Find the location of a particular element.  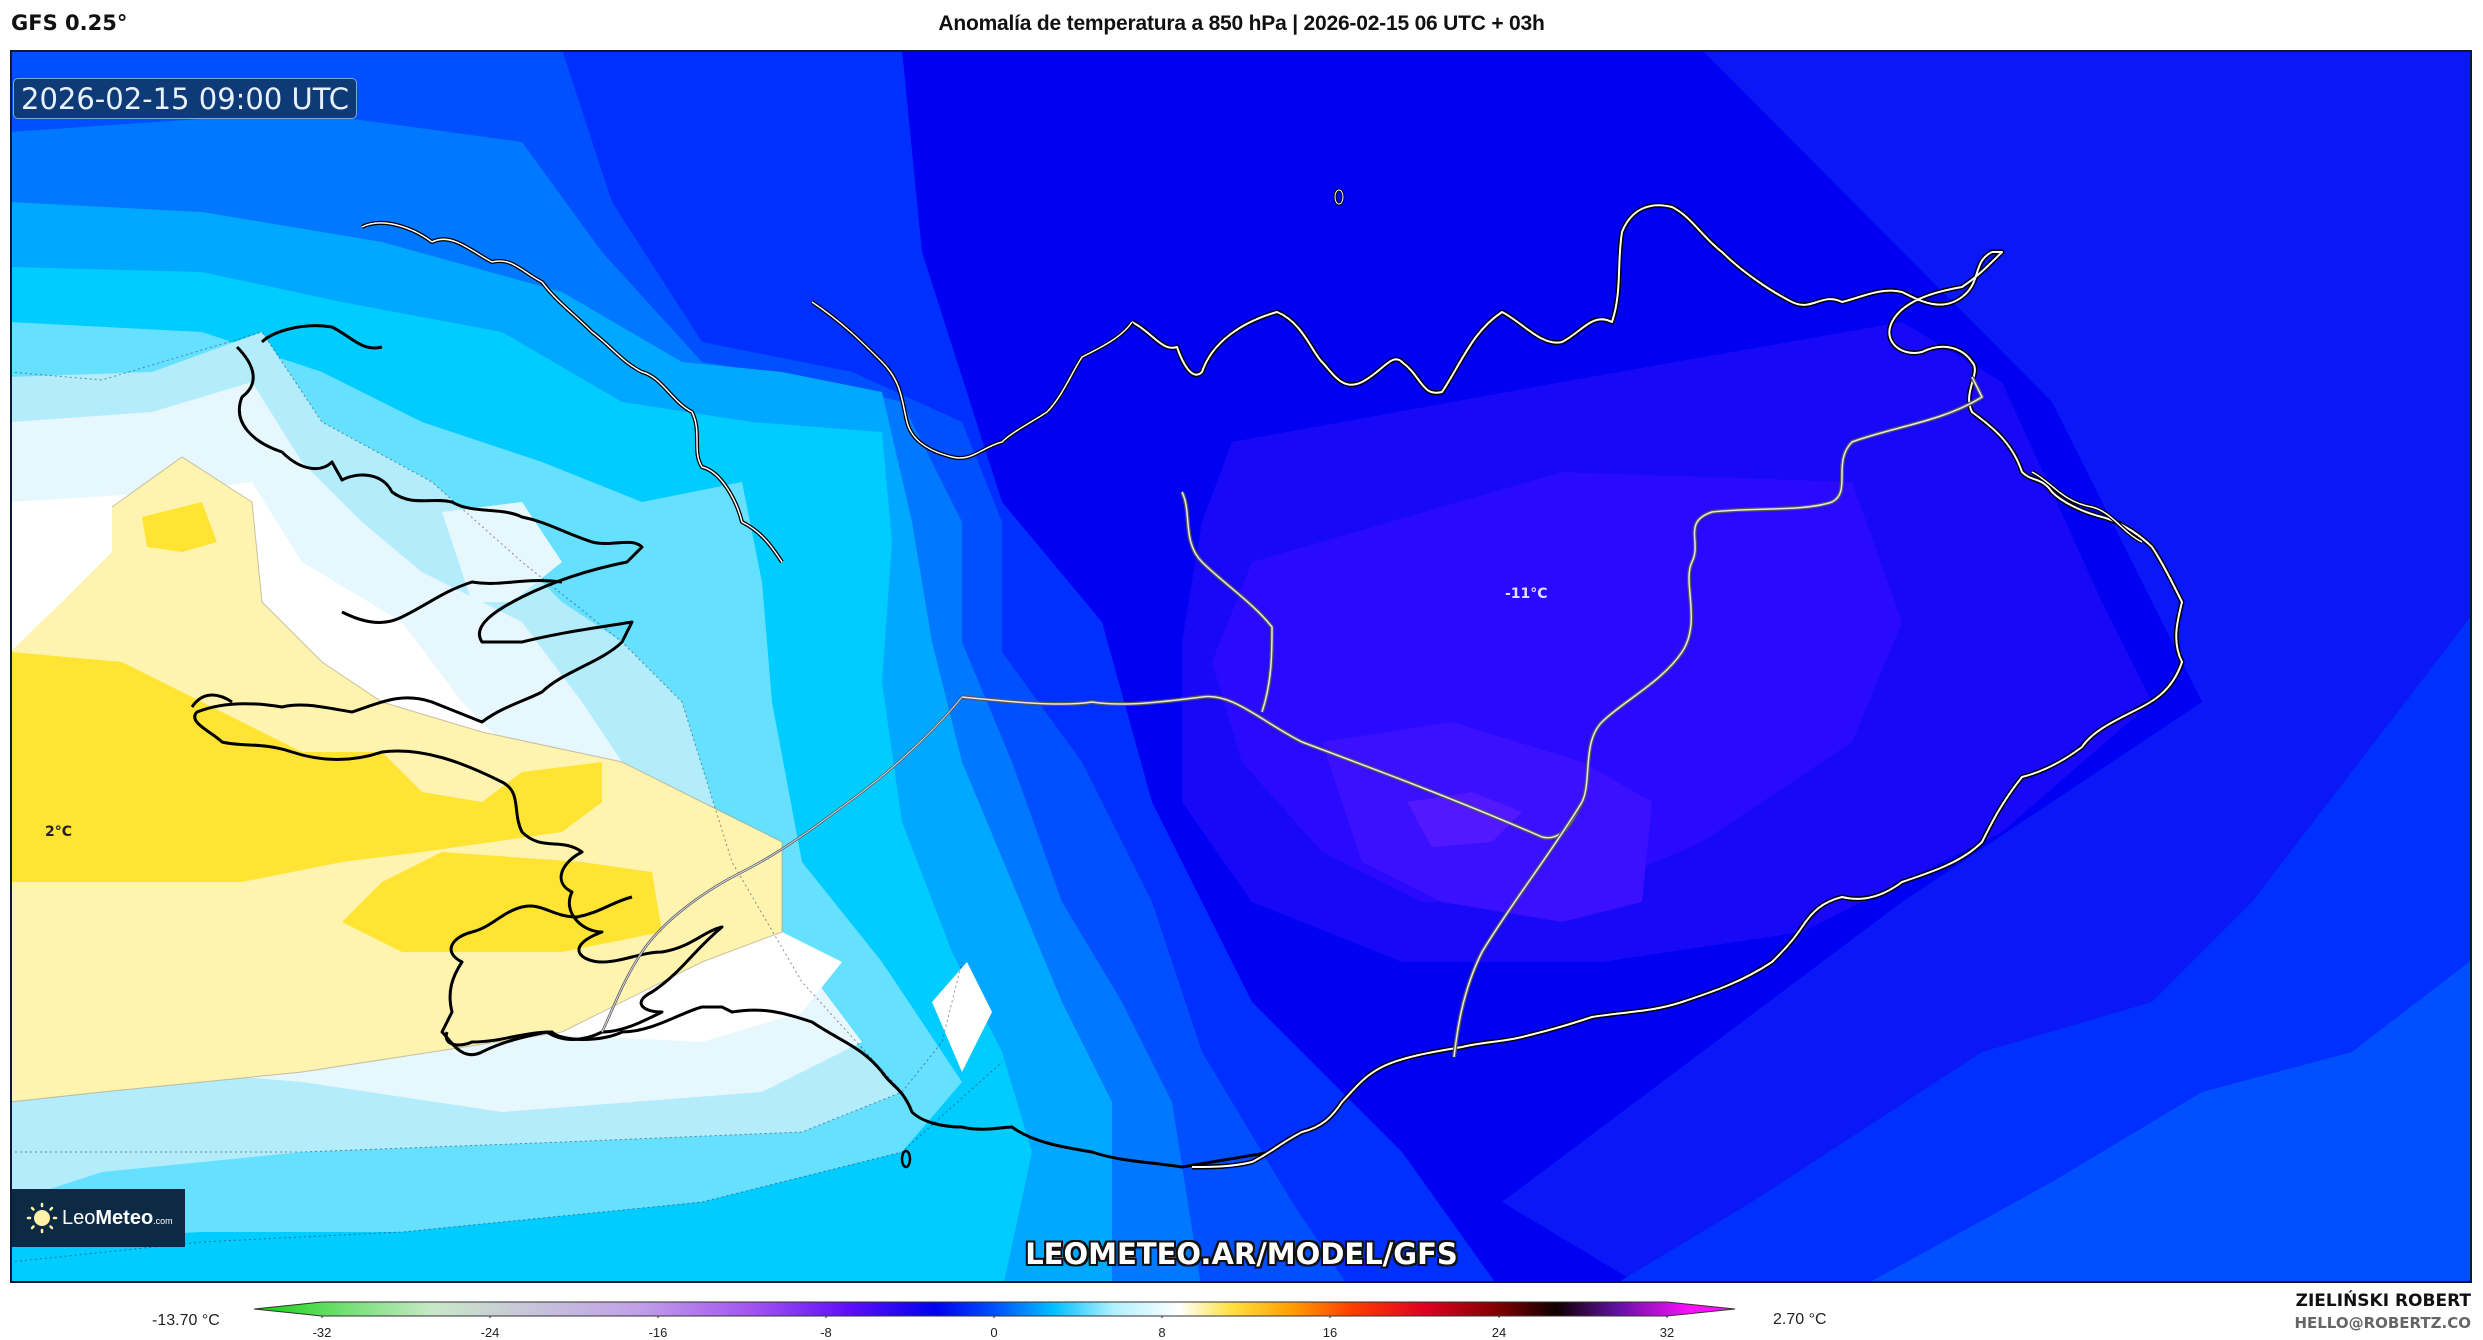

author-email: HELLO@ROBERTZ.CO is located at coordinates (2382, 1323).